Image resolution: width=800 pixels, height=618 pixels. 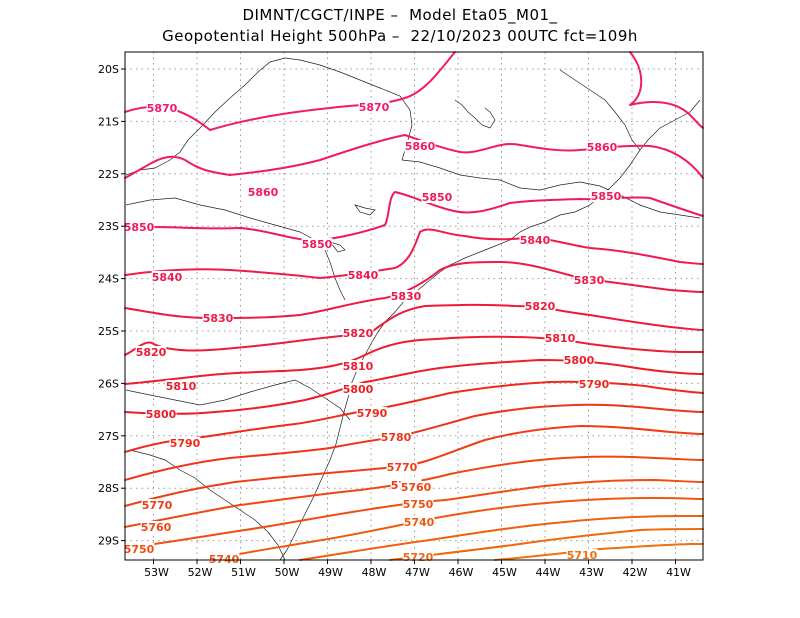 I want to click on lat-tick-label: 24S, so click(x=108, y=279).